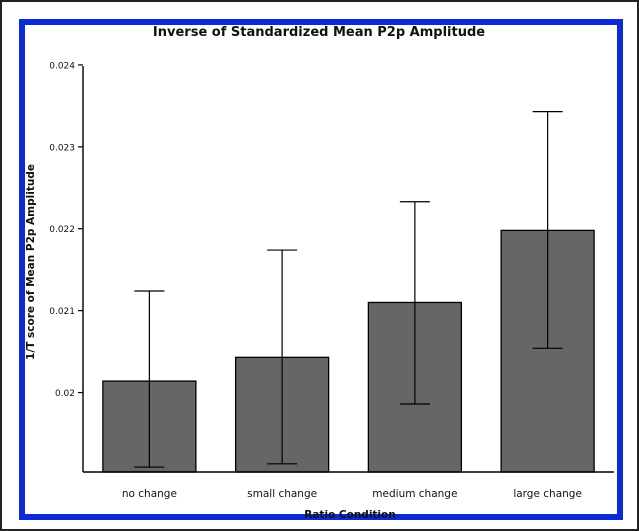 This screenshot has width=639, height=531. What do you see at coordinates (31, 262) in the screenshot?
I see `y-axis-label: 1/T score of Mean P2p Amplitude` at bounding box center [31, 262].